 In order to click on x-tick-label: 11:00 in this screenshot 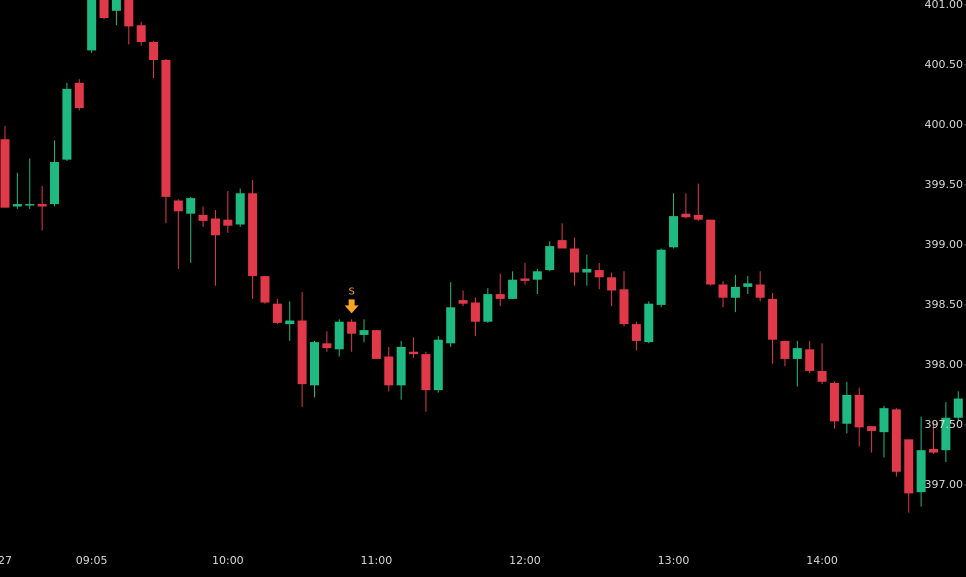, I will do `click(377, 560)`.